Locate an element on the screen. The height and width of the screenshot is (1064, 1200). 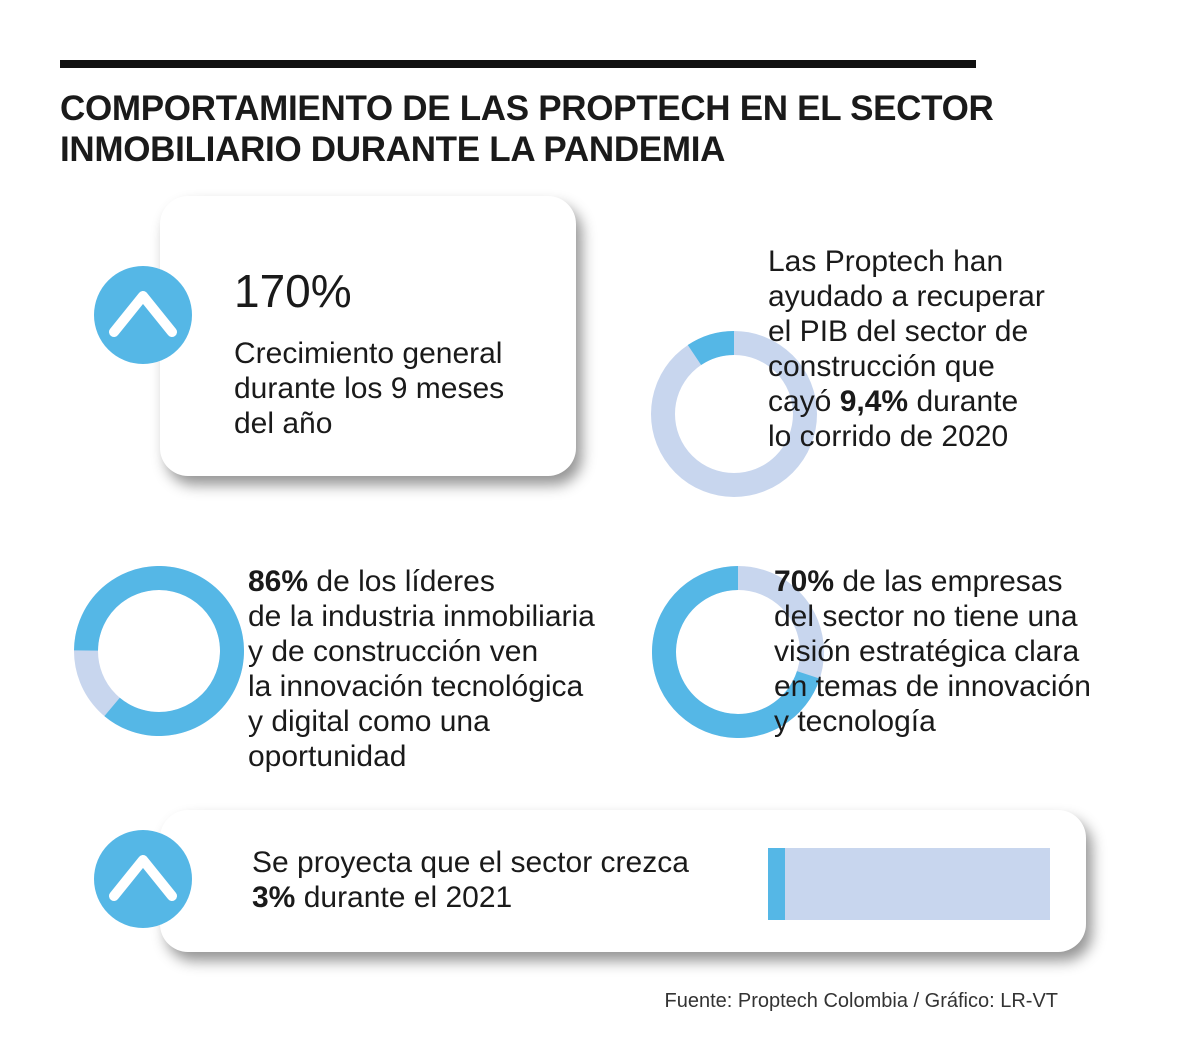
leaders-value: 86% is located at coordinates (278, 581).